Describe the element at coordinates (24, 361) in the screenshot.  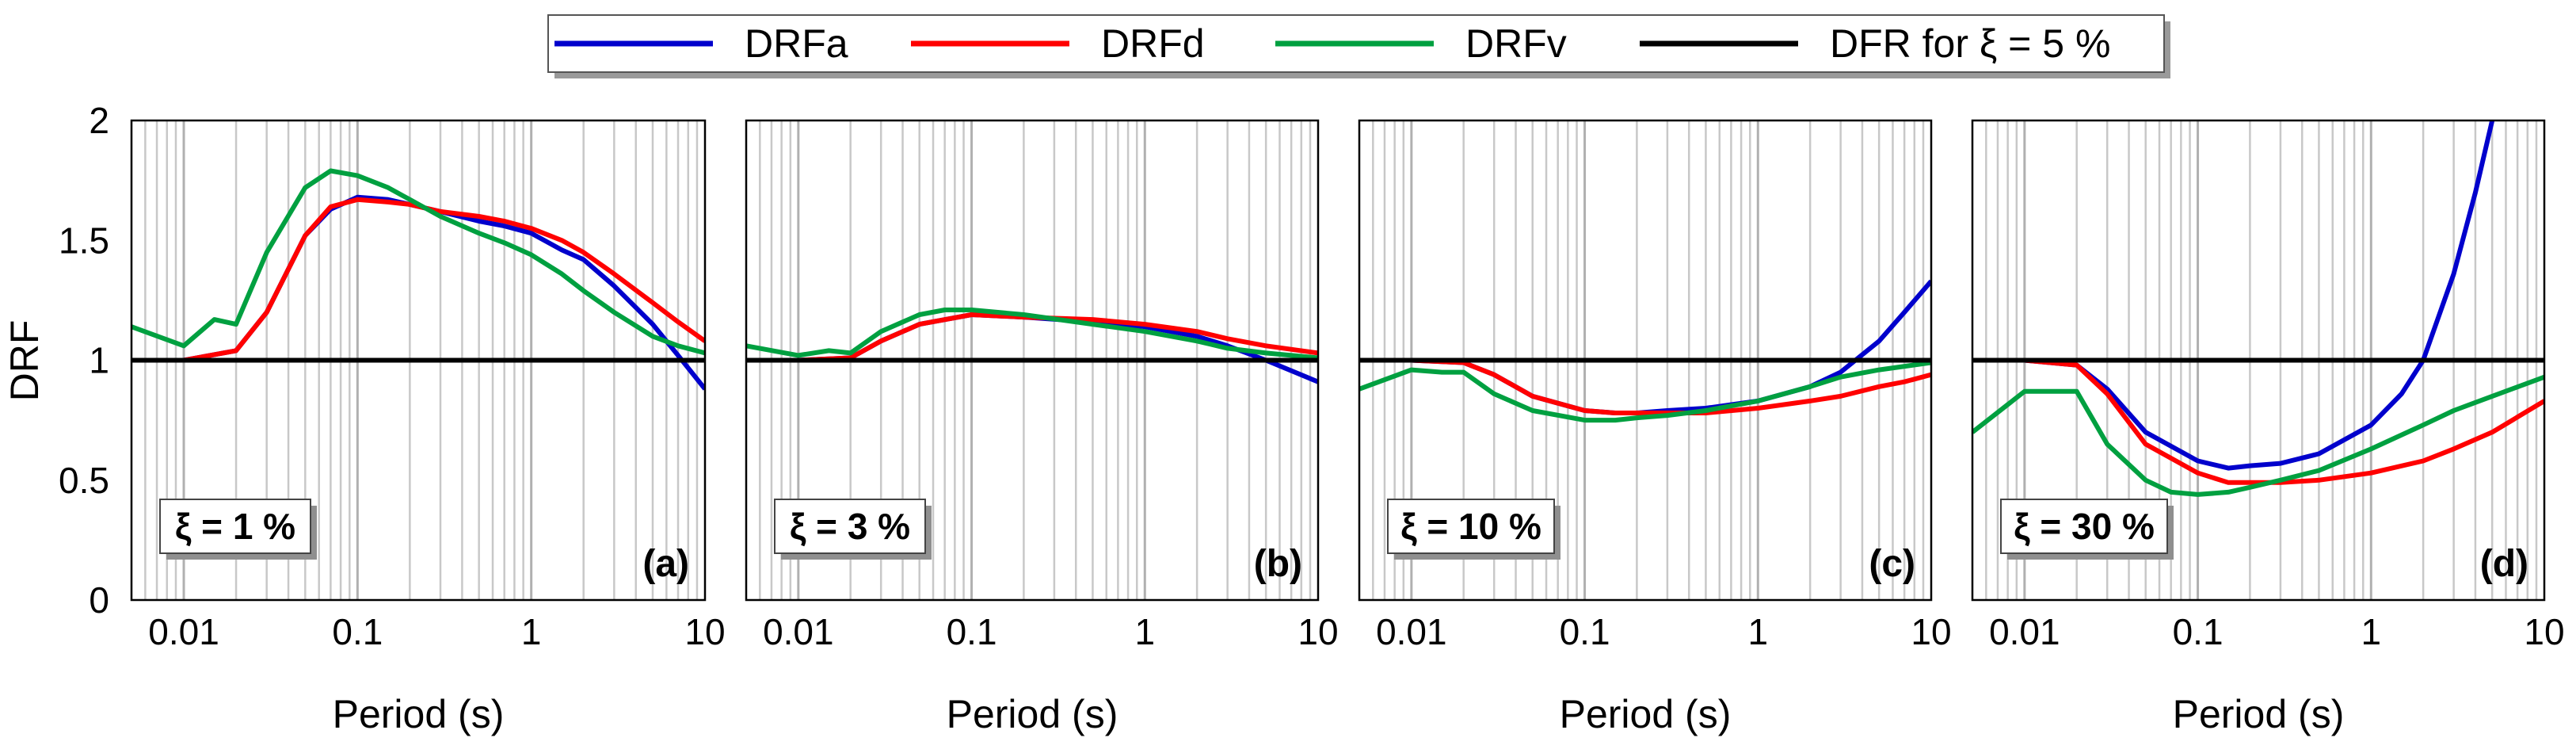
I see `y-axis-title: DRF` at that location.